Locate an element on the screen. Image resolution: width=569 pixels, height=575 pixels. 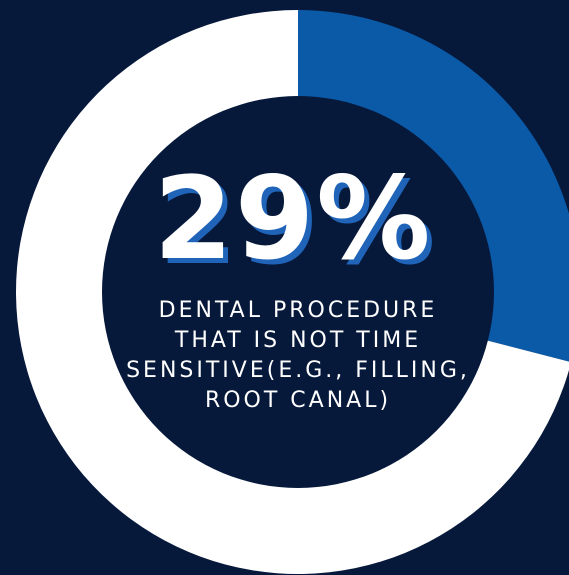
percentage-value: 29% is located at coordinates (293, 218).